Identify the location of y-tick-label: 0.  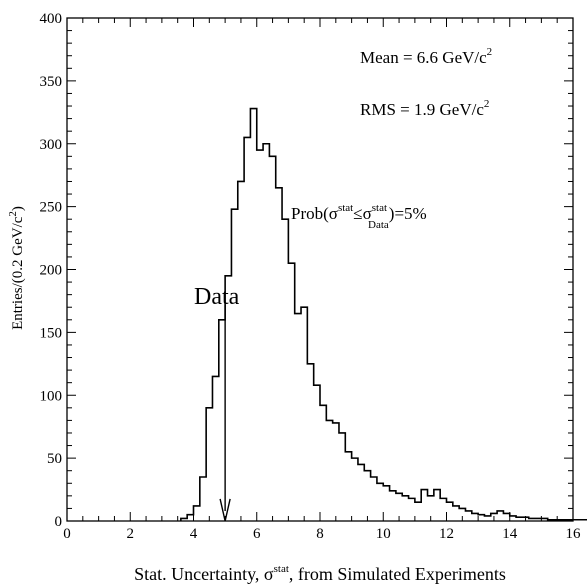
(59, 522).